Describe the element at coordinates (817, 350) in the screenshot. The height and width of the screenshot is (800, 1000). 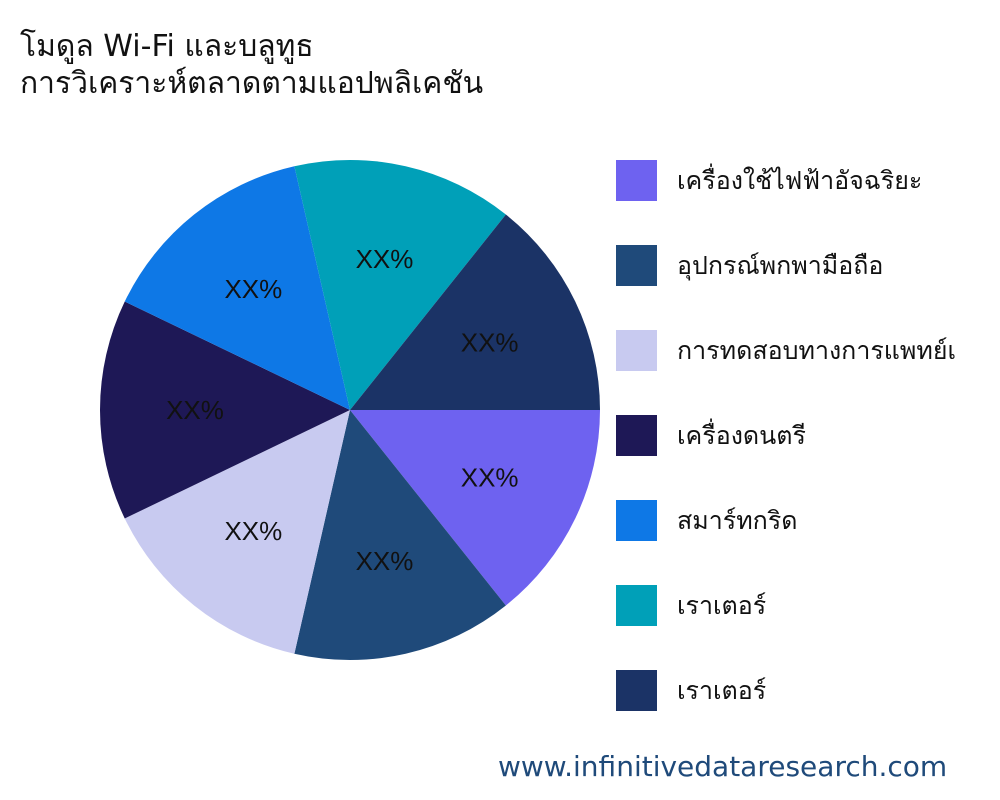
I see `legend-label: การทดสอบทางการแพทย์เ` at that location.